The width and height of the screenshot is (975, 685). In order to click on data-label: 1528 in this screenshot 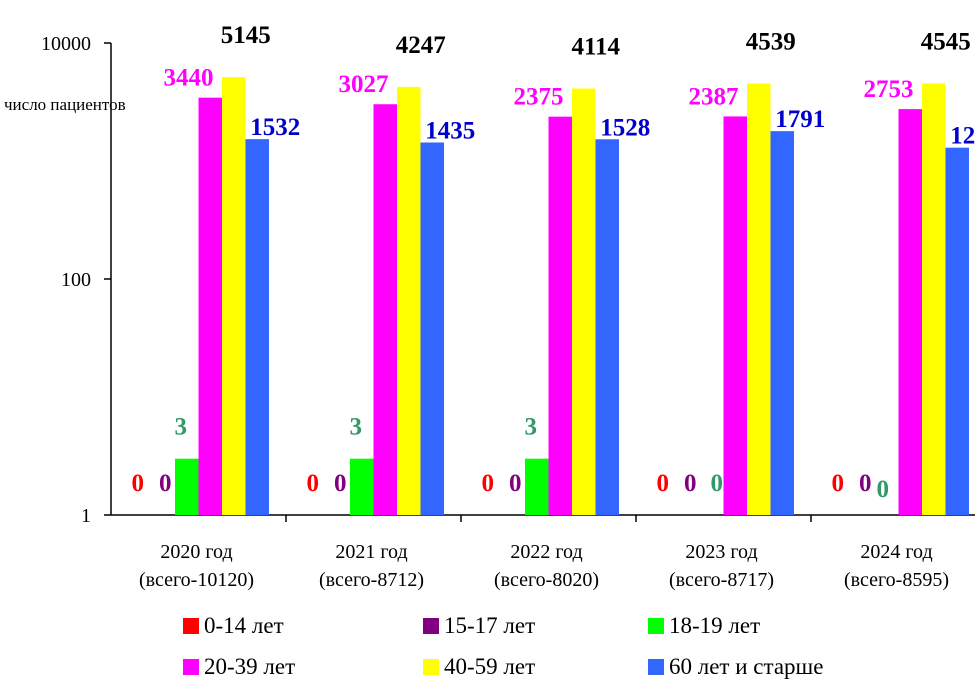, I will do `click(625, 127)`.